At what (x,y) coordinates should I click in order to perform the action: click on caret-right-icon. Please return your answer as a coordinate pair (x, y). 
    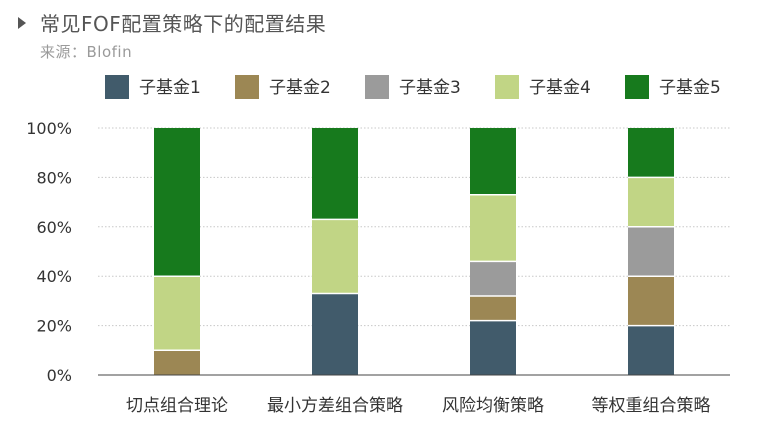
    Looking at the image, I should click on (22, 22).